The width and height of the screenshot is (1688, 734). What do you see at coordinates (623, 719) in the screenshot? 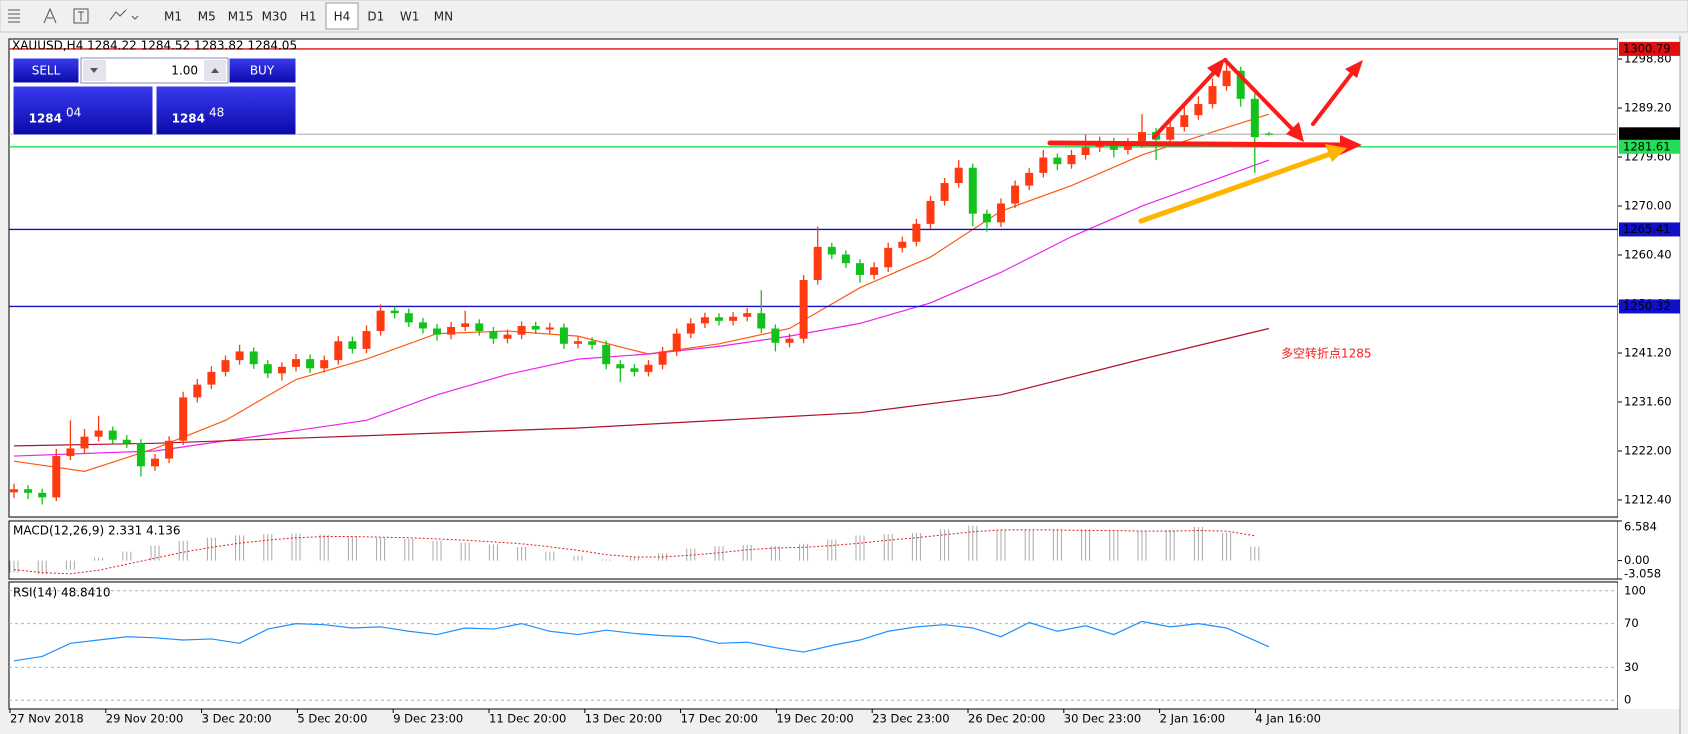
I see `x-tick-label: 13 Dec 20:00` at bounding box center [623, 719].